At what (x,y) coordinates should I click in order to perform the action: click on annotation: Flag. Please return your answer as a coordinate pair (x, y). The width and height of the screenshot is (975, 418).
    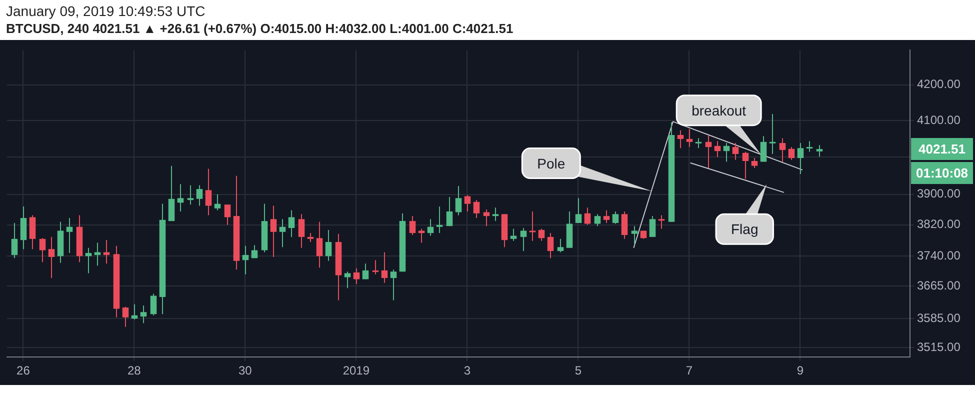
    Looking at the image, I should click on (744, 229).